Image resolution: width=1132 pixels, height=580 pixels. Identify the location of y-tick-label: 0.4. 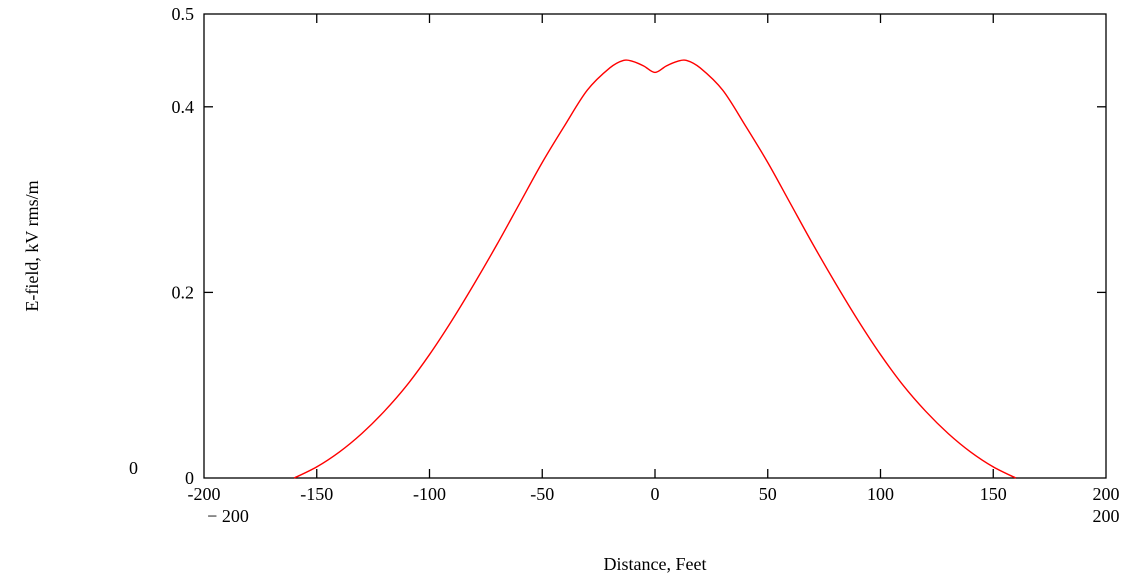
(183, 107).